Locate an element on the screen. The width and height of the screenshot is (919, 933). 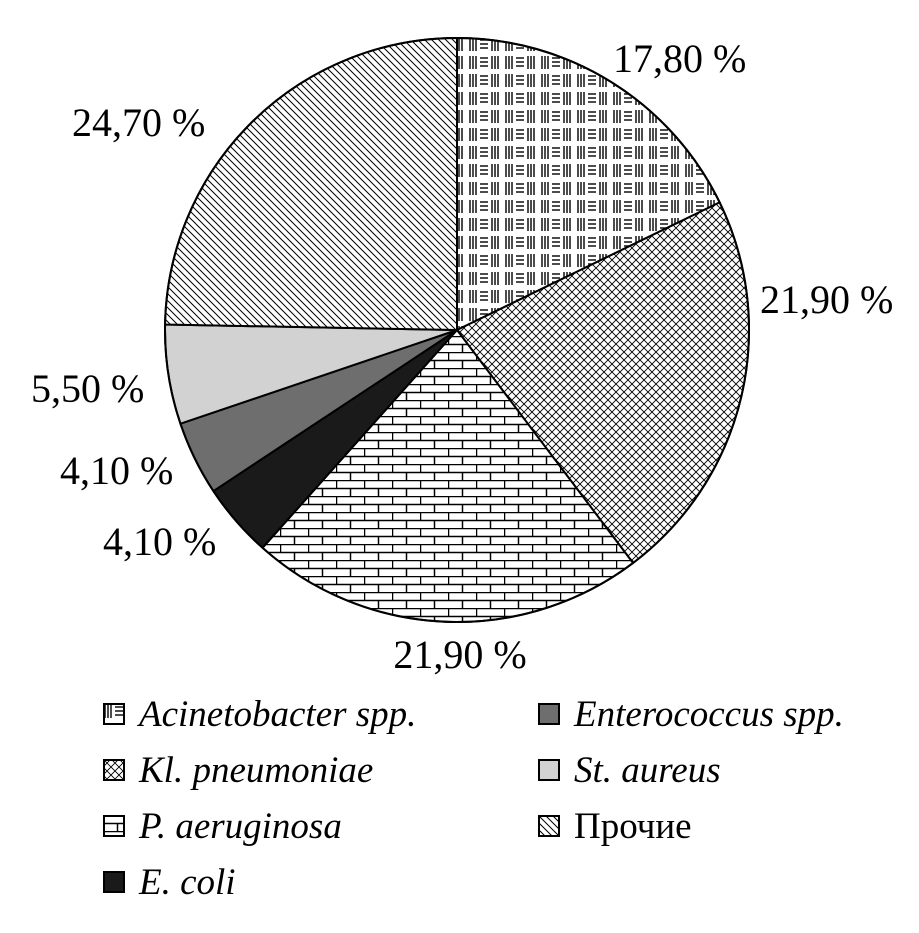
legend-item-kl-pneumoniae: Kl. pneumoniae is located at coordinates (238, 770).